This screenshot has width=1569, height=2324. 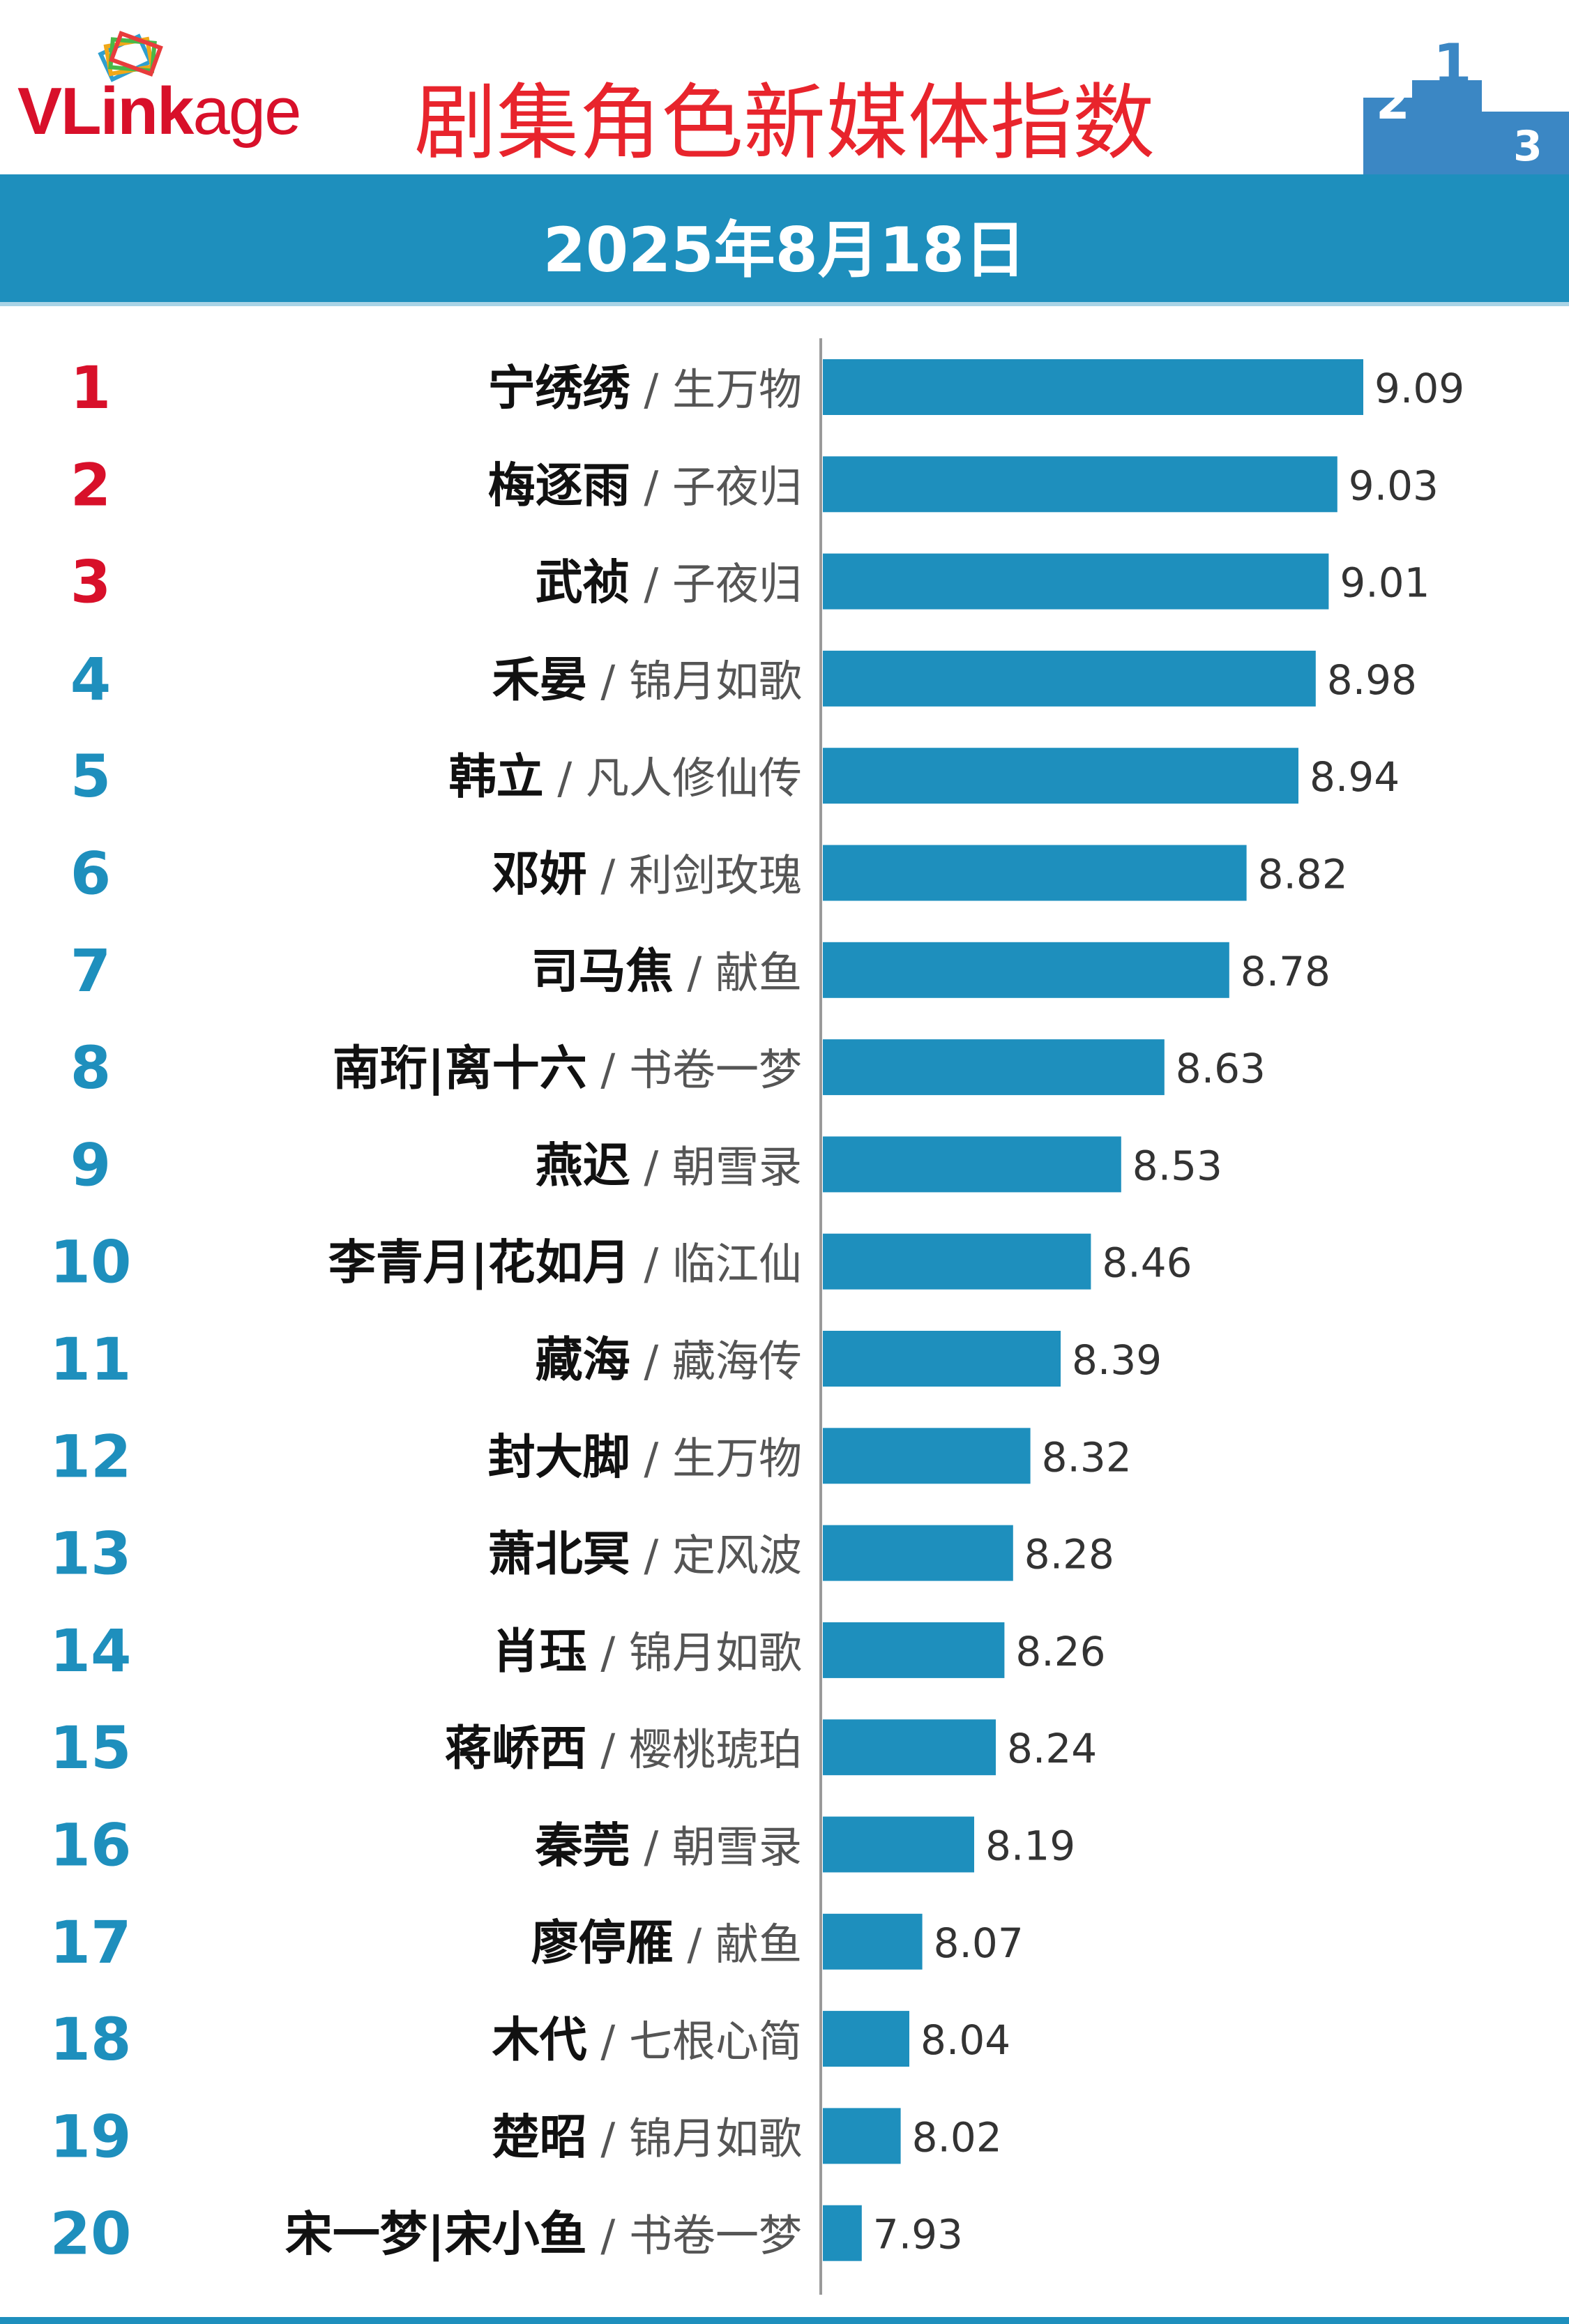 I want to click on rank-number: 19, so click(x=91, y=2136).